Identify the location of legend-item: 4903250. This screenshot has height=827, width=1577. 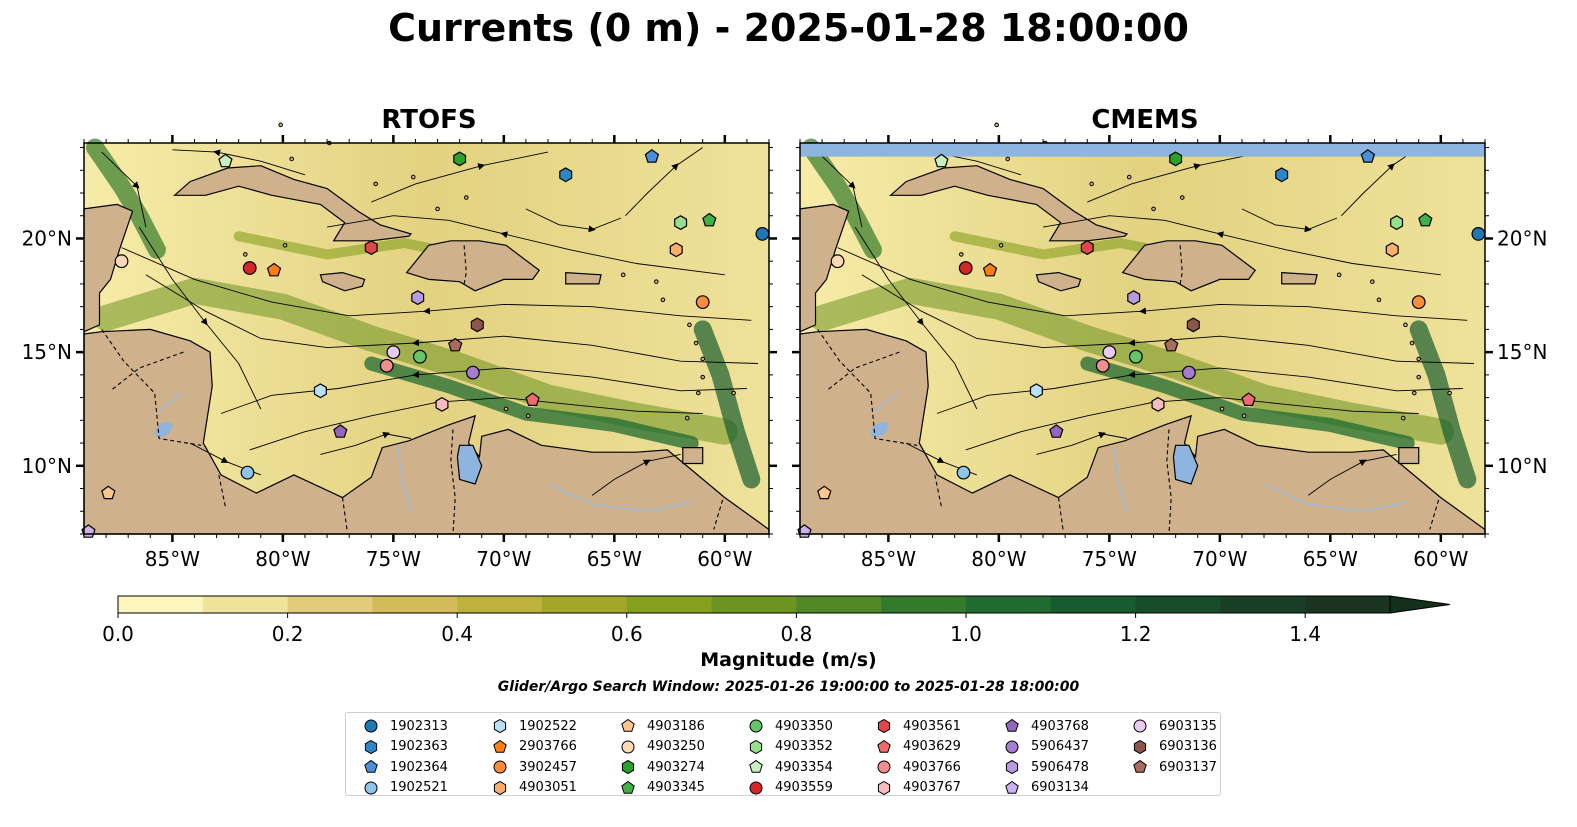
(661, 747).